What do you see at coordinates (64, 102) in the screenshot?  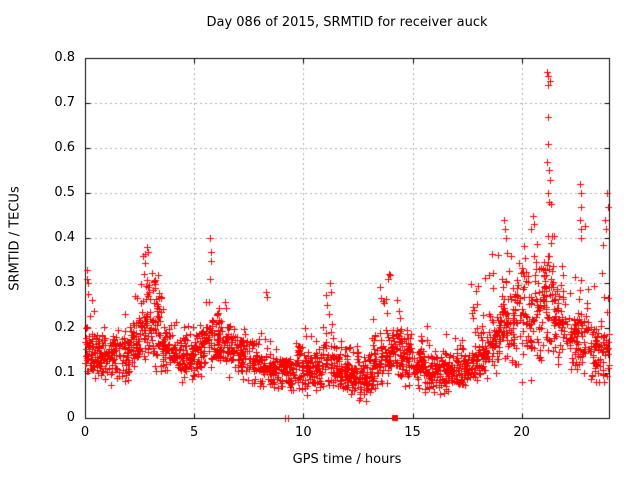 I see `y-tick-label: 0.7` at bounding box center [64, 102].